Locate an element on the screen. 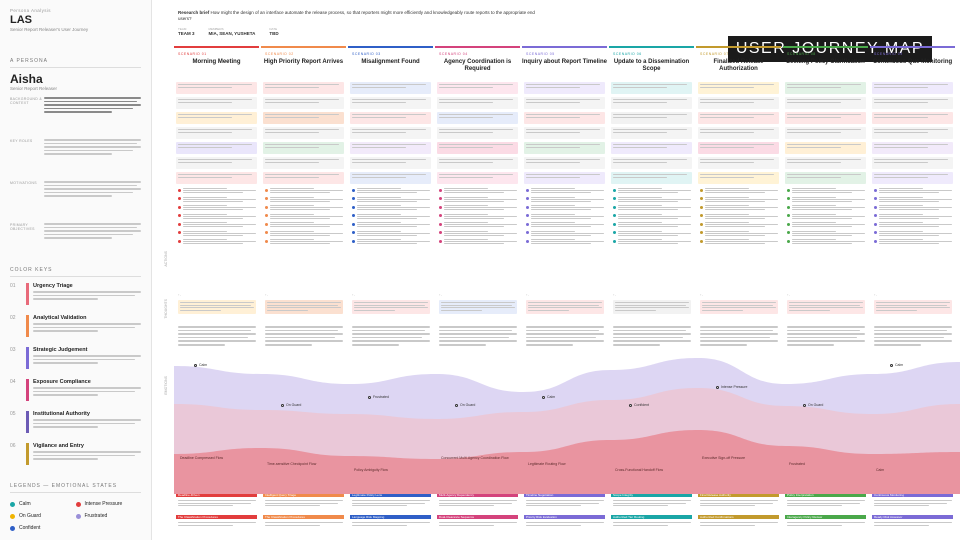  scenario-number: SCENARIO 06 is located at coordinates (627, 54).